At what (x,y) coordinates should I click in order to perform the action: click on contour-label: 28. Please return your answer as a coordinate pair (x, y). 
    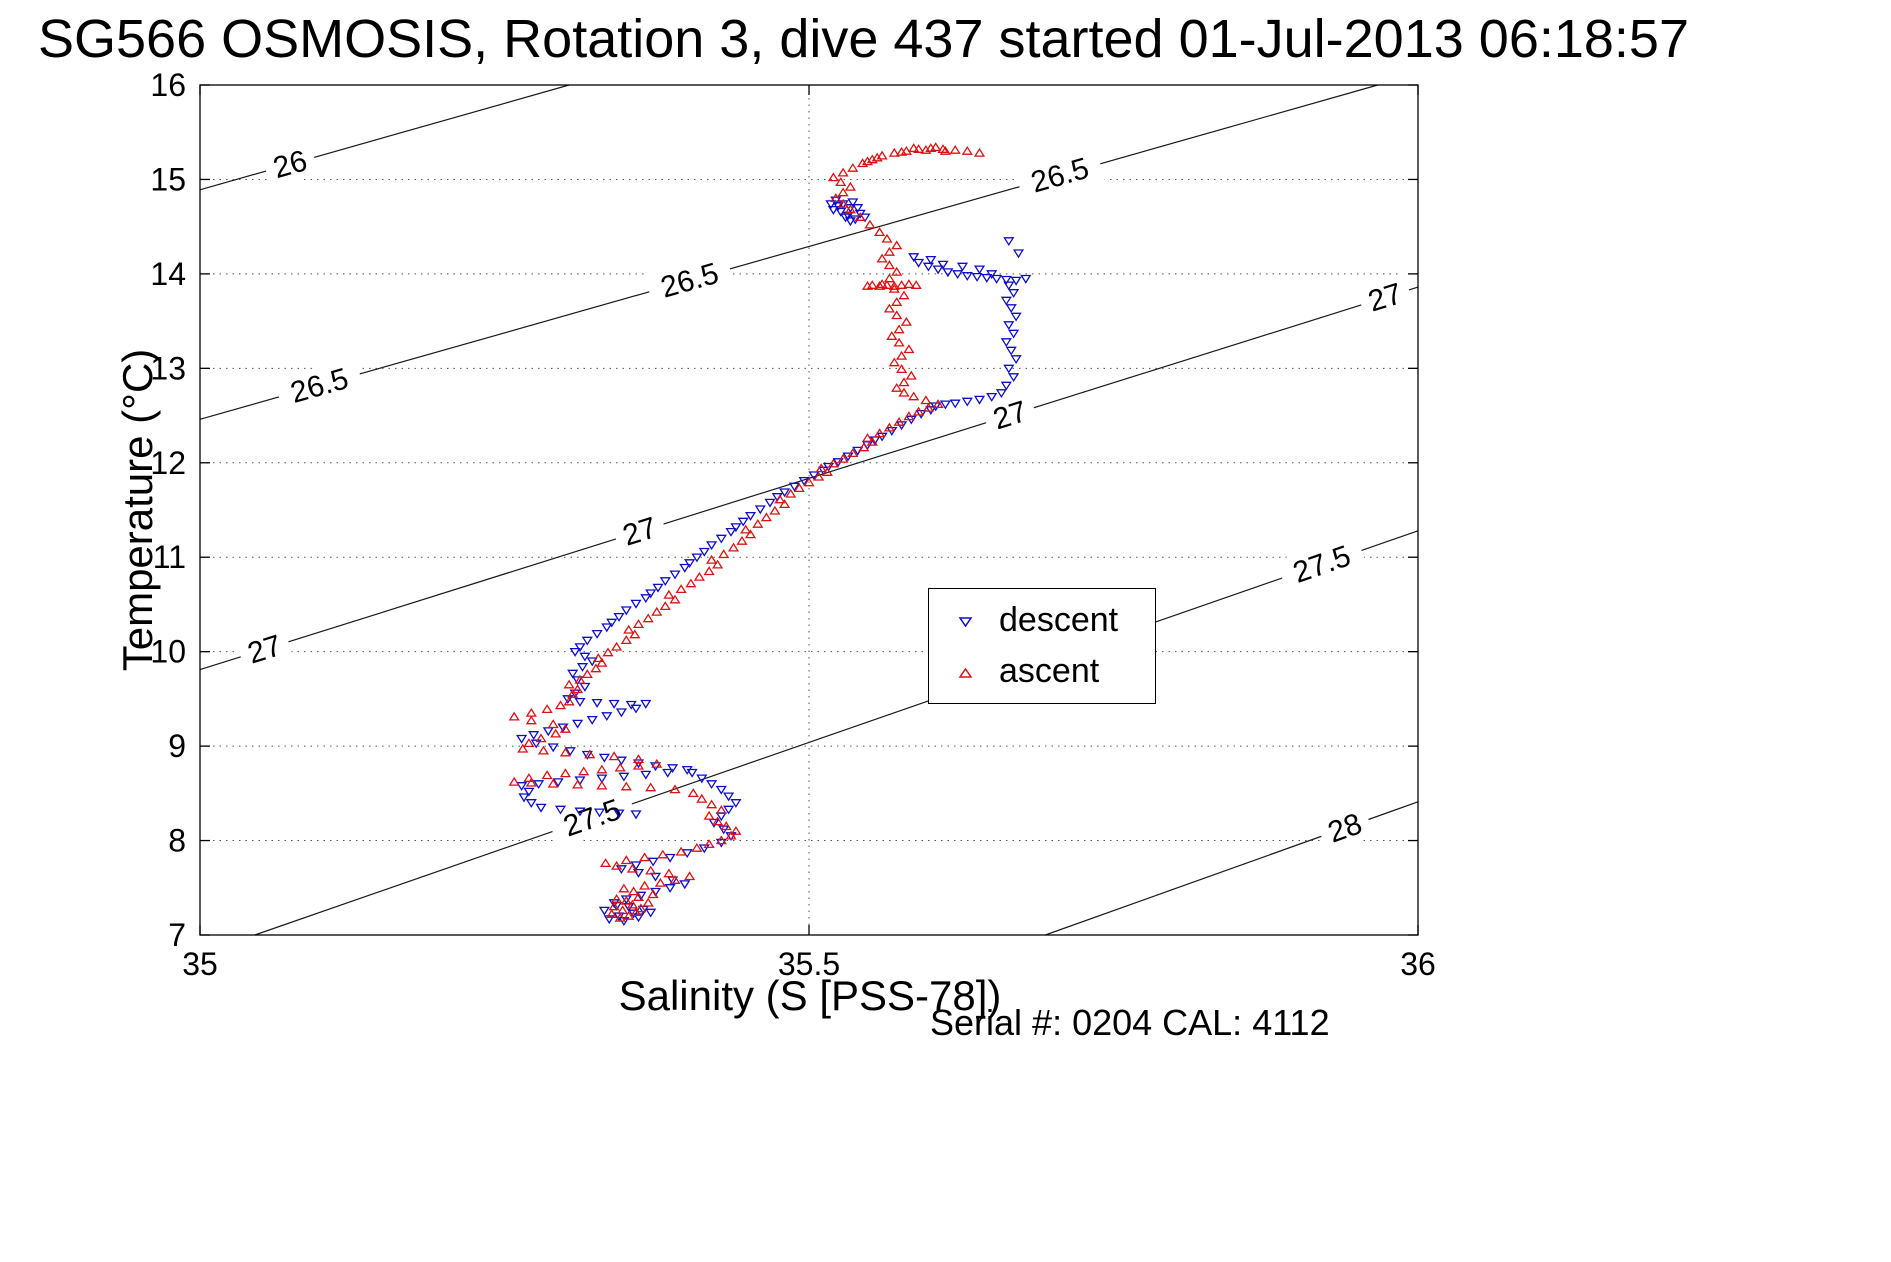
    Looking at the image, I should click on (1345, 828).